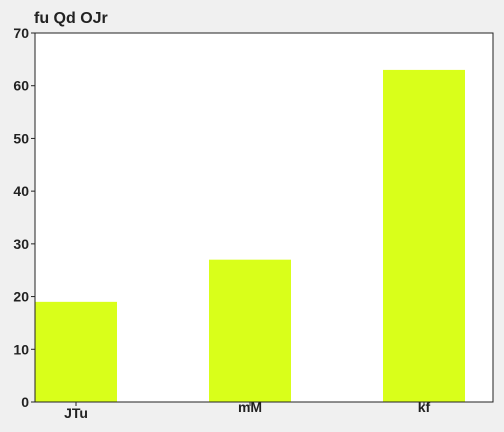 This screenshot has width=504, height=432. What do you see at coordinates (424, 236) in the screenshot?
I see `bar-kf` at bounding box center [424, 236].